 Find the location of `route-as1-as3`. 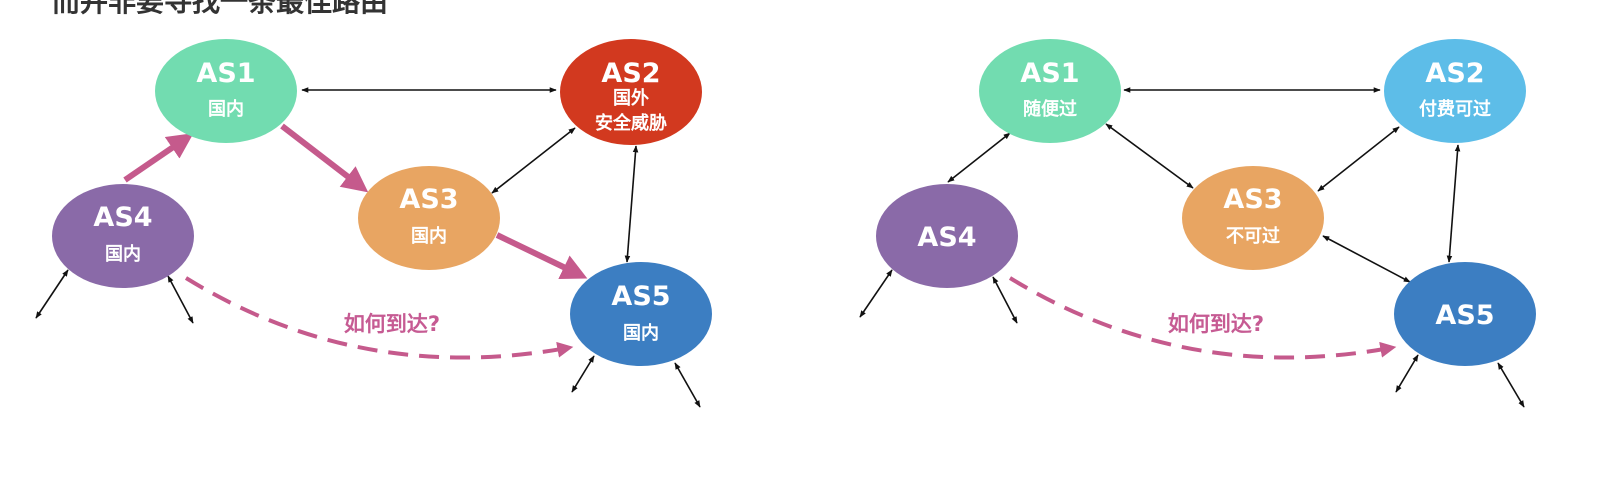

route-as1-as3 is located at coordinates (324, 158).